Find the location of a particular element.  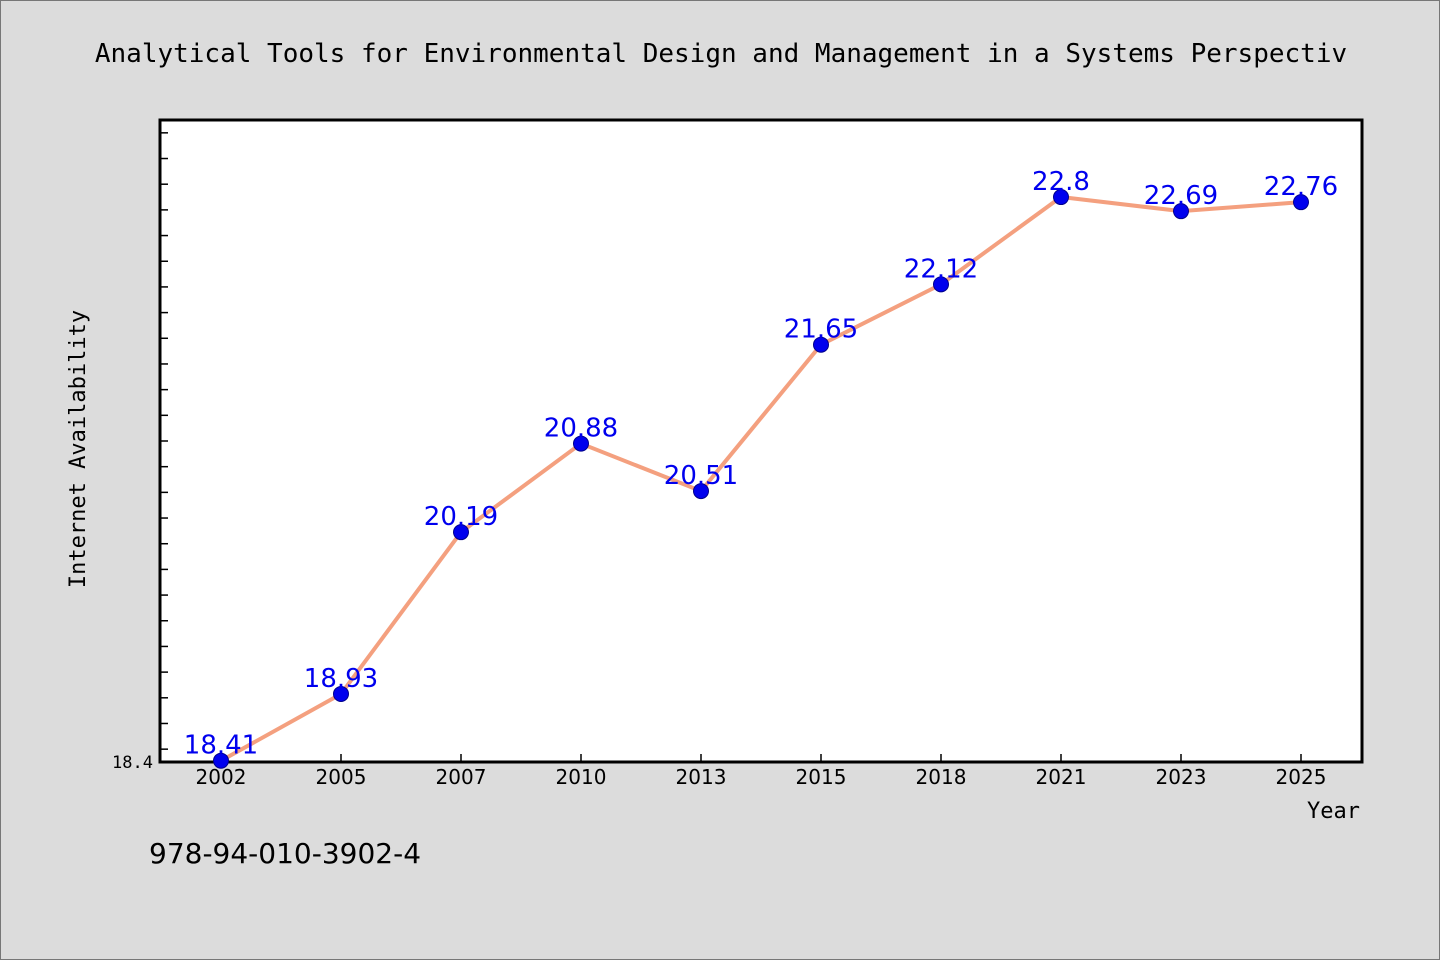

x-tick-label: 2010 is located at coordinates (581, 777).